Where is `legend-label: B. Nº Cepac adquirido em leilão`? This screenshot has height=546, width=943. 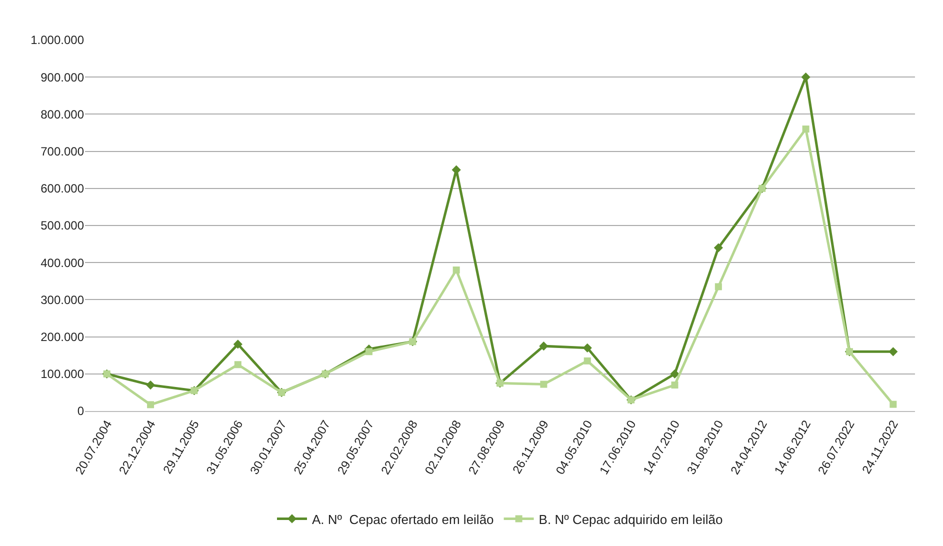
legend-label: B. Nº Cepac adquirido em leilão is located at coordinates (630, 519).